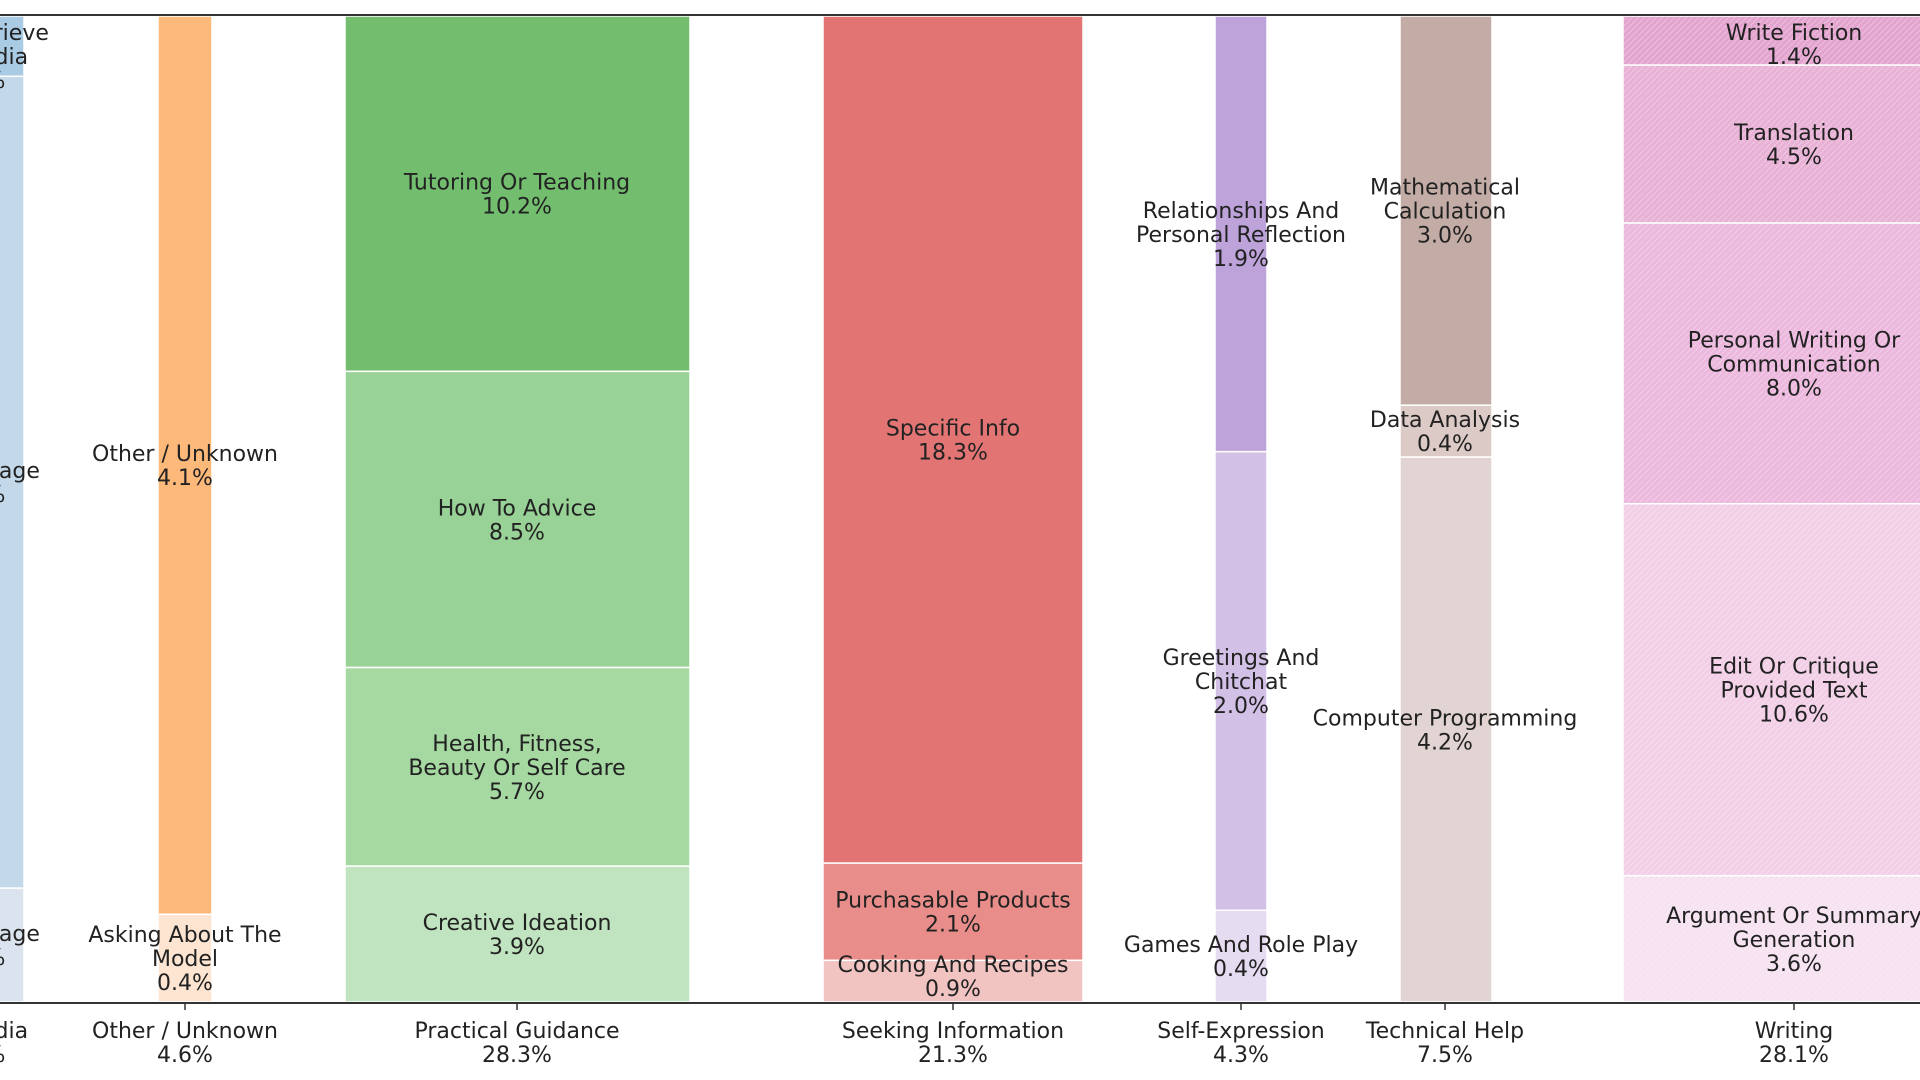  Describe the element at coordinates (1794, 1055) in the screenshot. I see `x-tick-label-share: 28.1%` at that location.